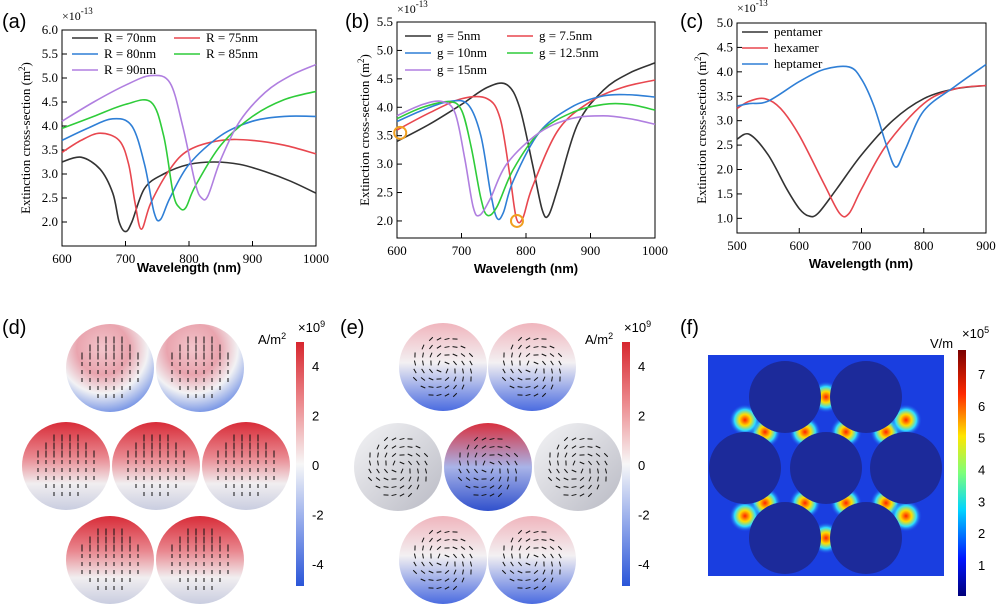 This screenshot has width=1000, height=605. I want to click on y-axis-title-c: Extinction cross-section (m2), so click(701, 128).